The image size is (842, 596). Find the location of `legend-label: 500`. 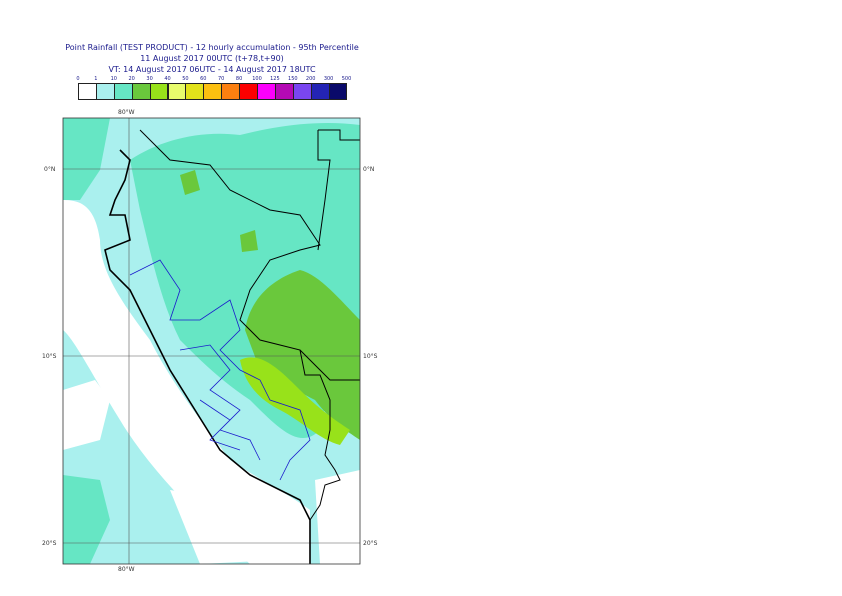

legend-label: 500 is located at coordinates (346, 79).